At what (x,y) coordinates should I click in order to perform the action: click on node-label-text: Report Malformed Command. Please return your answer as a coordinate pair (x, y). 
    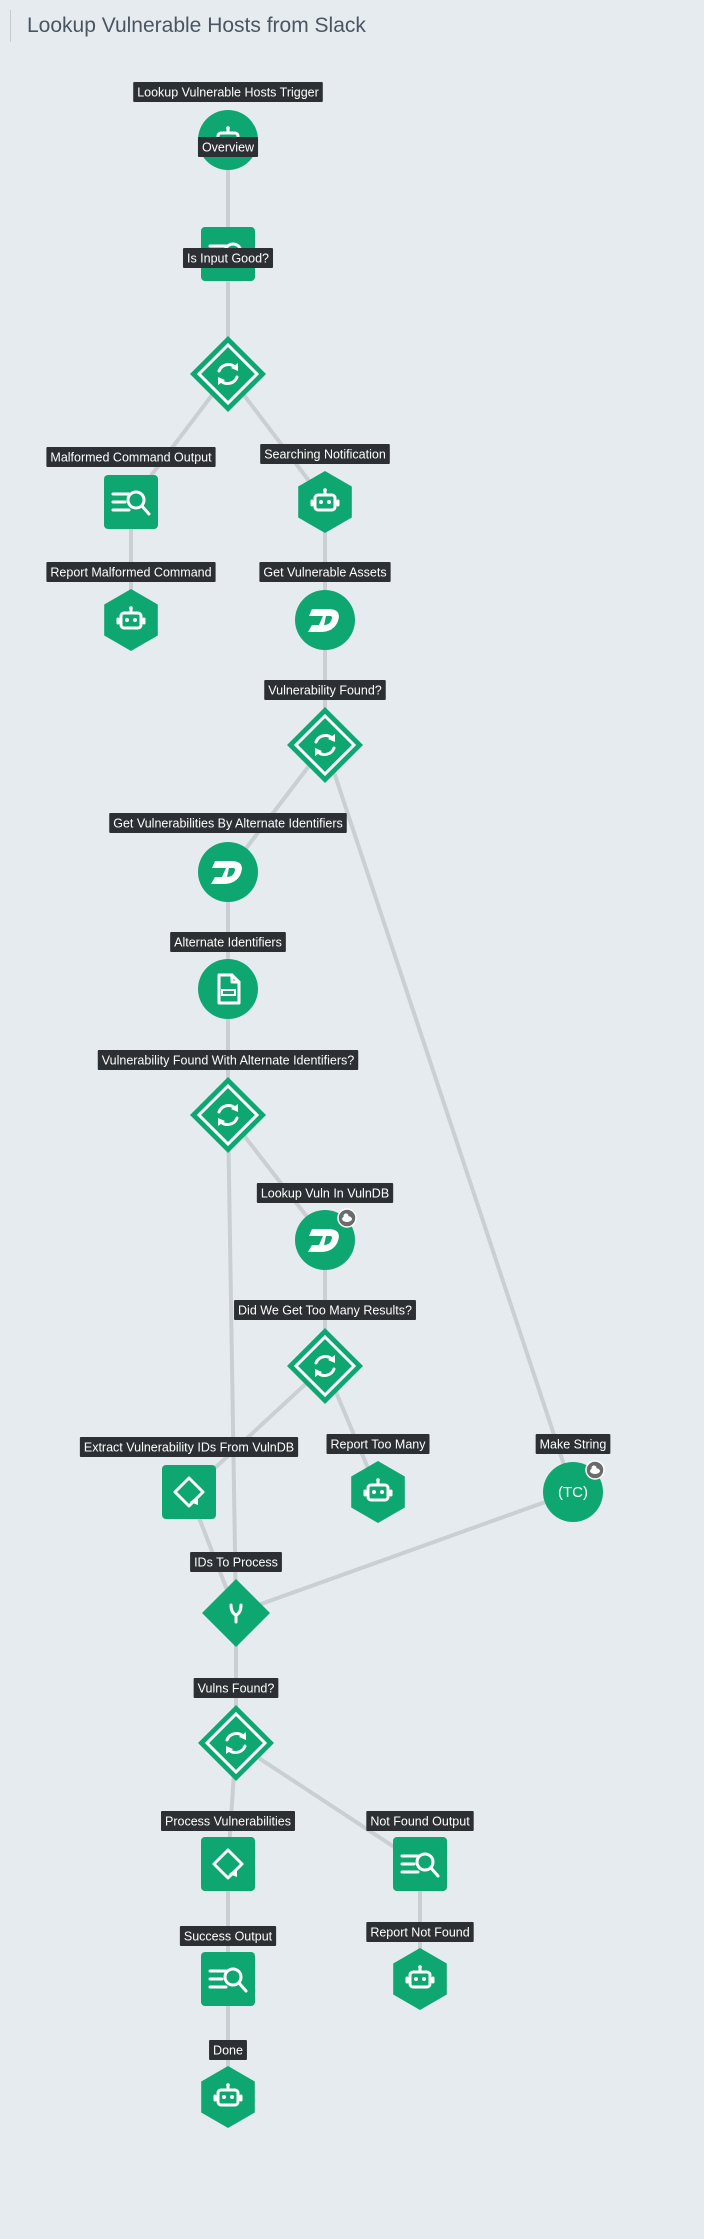
    Looking at the image, I should click on (130, 573).